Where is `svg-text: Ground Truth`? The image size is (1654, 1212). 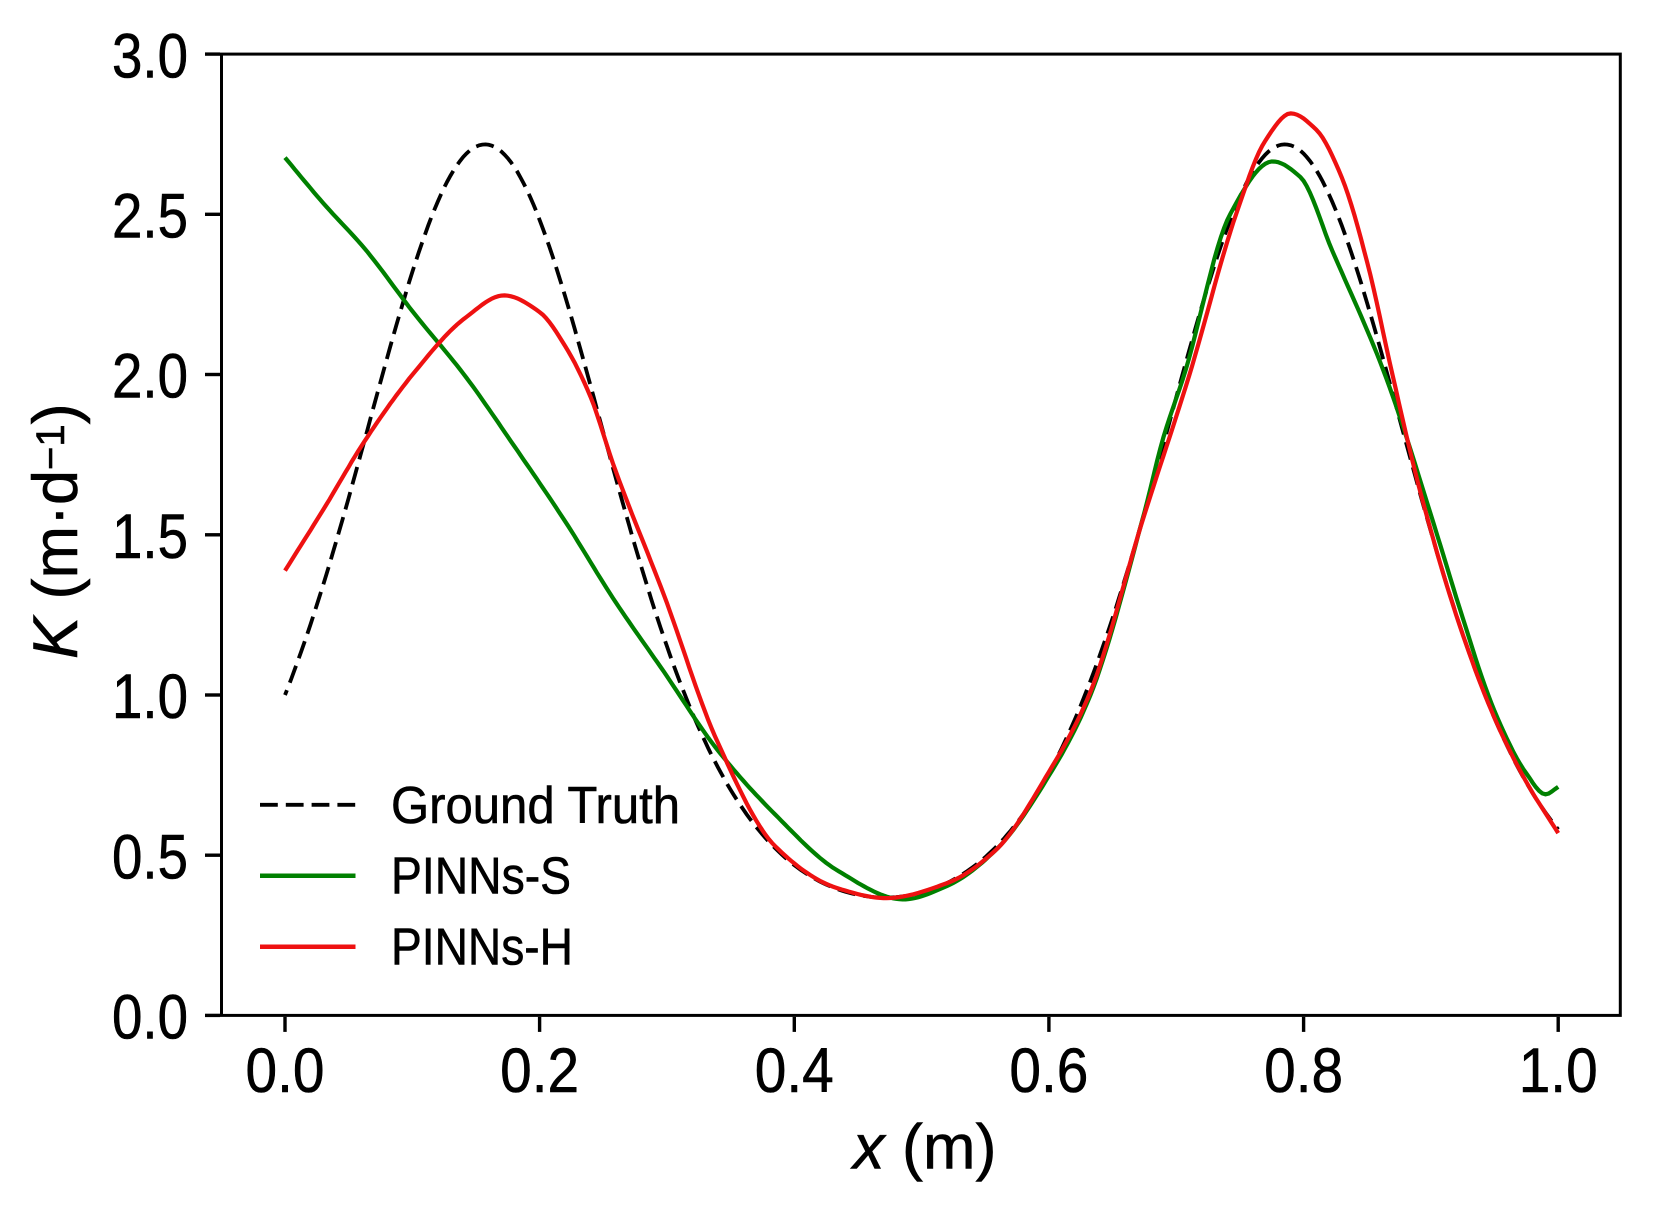
svg-text: Ground Truth is located at coordinates (535, 806).